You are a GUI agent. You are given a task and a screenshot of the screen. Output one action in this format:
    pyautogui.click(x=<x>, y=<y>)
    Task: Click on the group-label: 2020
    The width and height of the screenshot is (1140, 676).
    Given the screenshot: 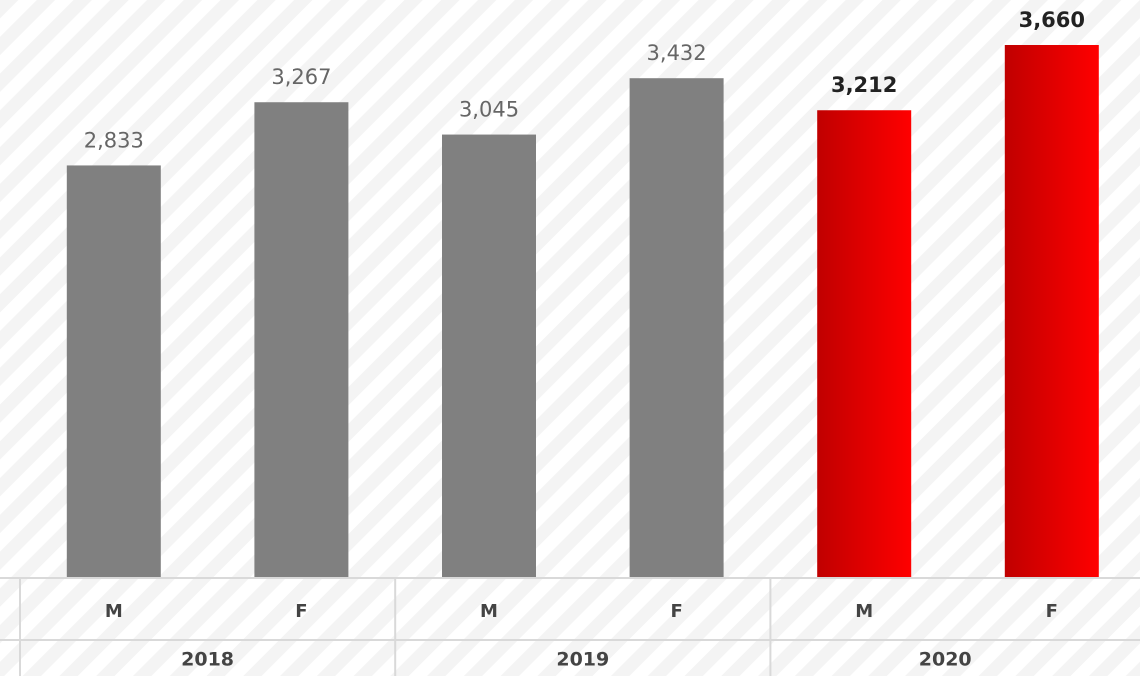 What is the action you would take?
    pyautogui.click(x=945, y=660)
    